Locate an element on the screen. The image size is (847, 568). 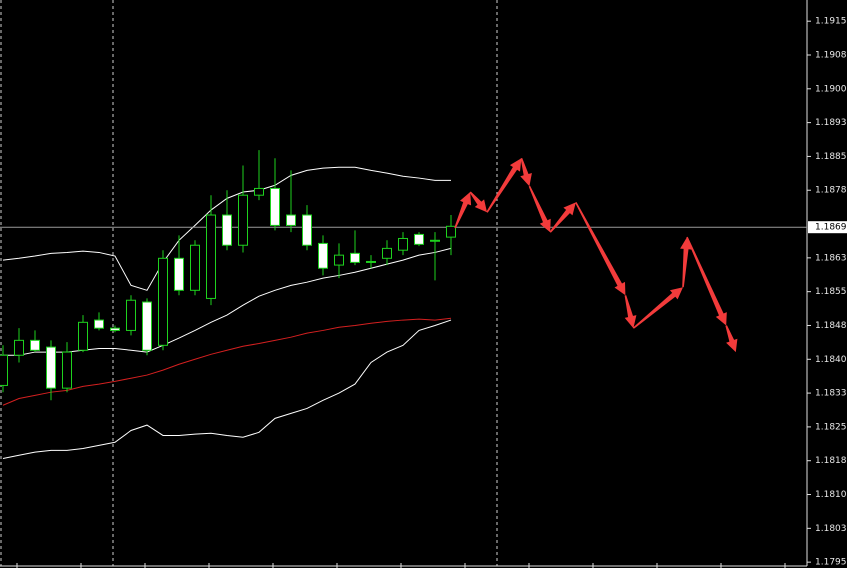
y-tick-label: 1.19005 is located at coordinates (831, 89).